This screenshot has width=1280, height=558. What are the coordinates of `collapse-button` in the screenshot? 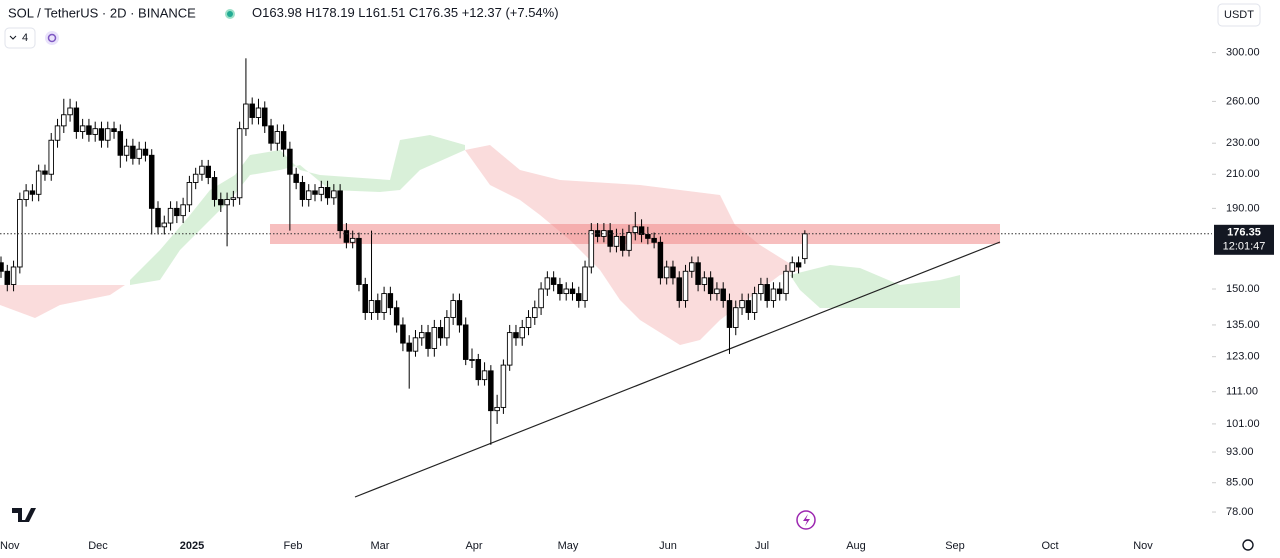 It's located at (20, 38).